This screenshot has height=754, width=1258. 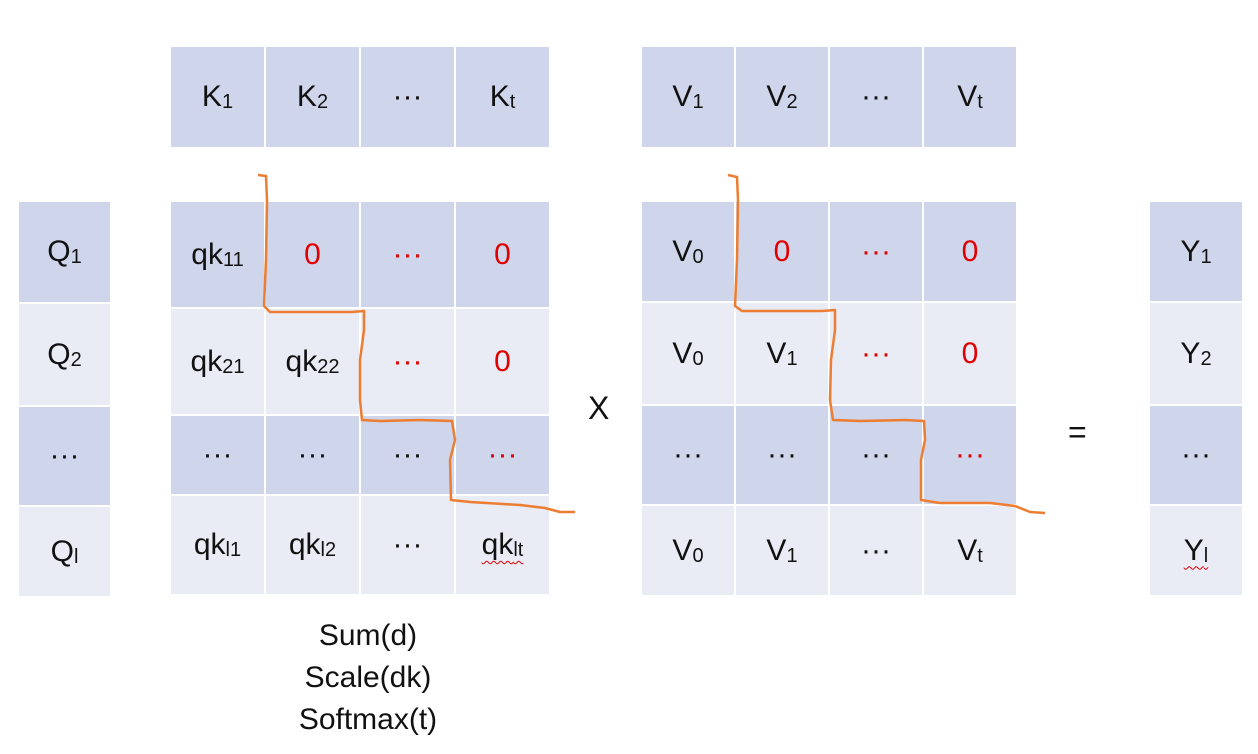 I want to click on query-cell: Q1, so click(x=64, y=252).